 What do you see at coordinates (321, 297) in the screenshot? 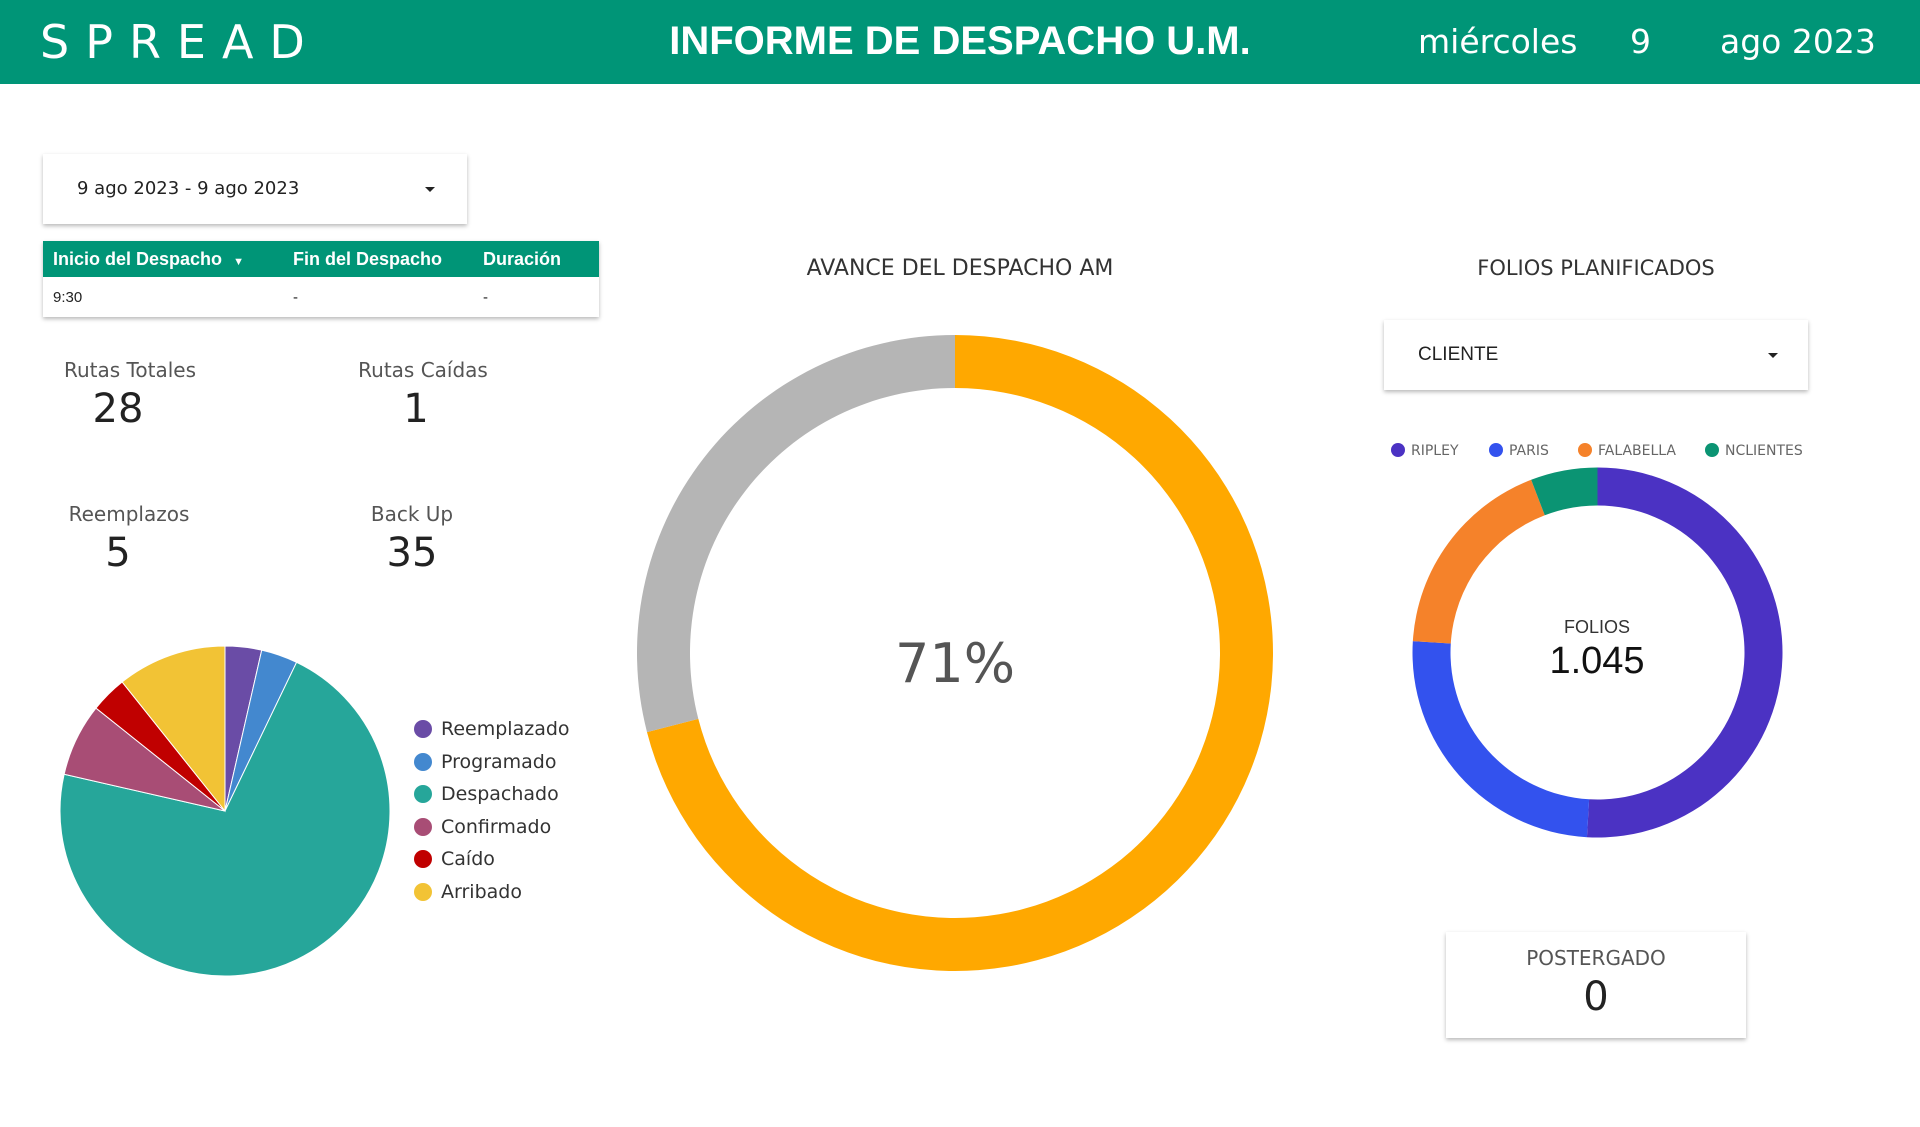
I see `table-row: 9:30 - -` at bounding box center [321, 297].